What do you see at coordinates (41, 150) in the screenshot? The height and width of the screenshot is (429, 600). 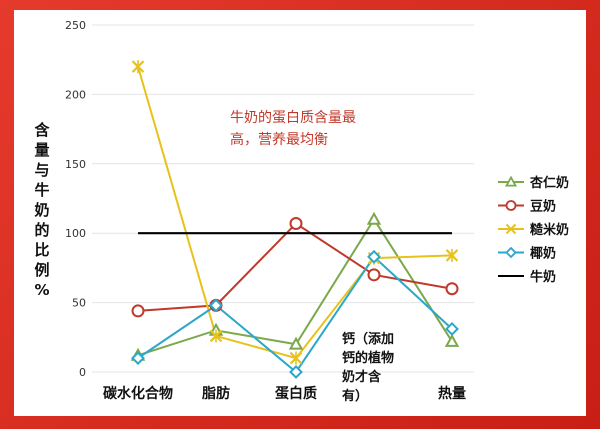 I see `y-axis-label-char: 量` at bounding box center [41, 150].